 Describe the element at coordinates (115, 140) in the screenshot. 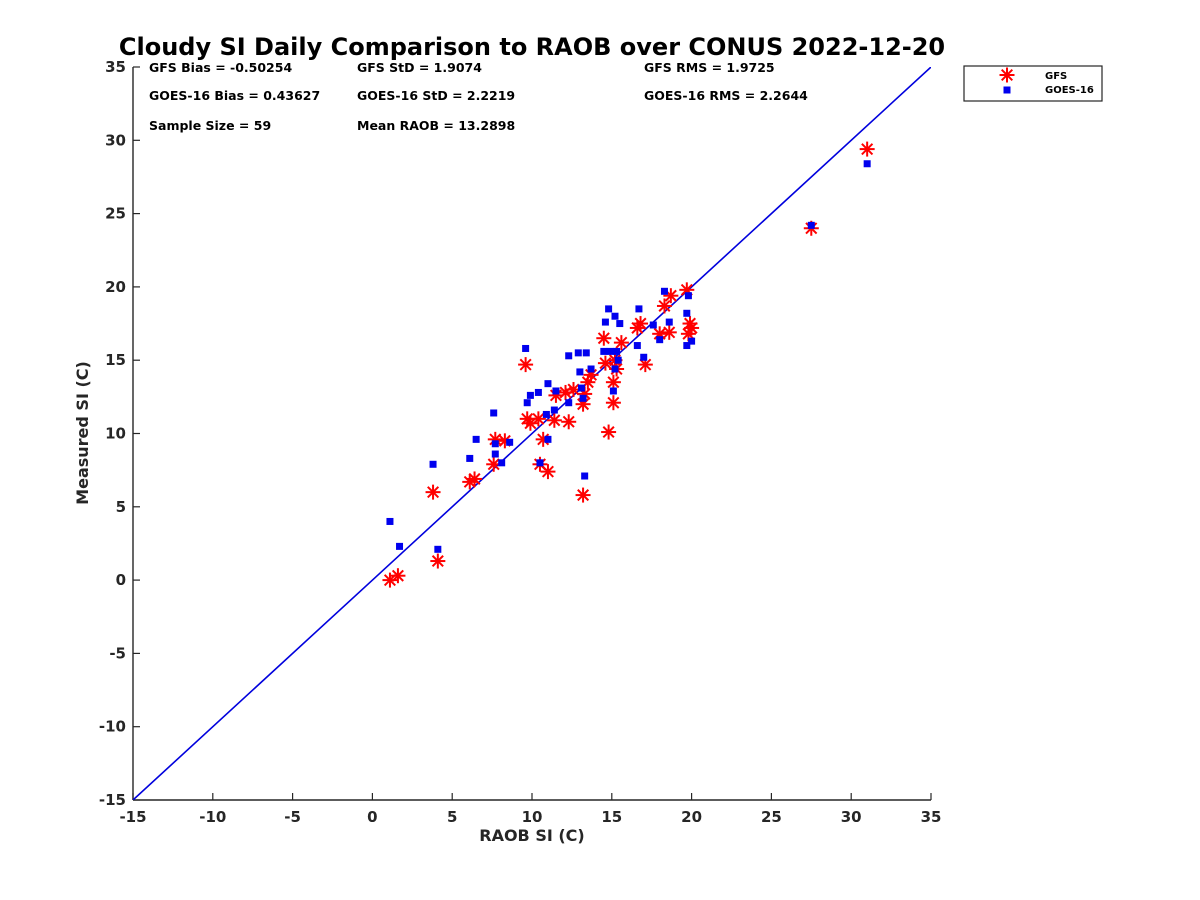

I see `y-tick-label: 30` at that location.